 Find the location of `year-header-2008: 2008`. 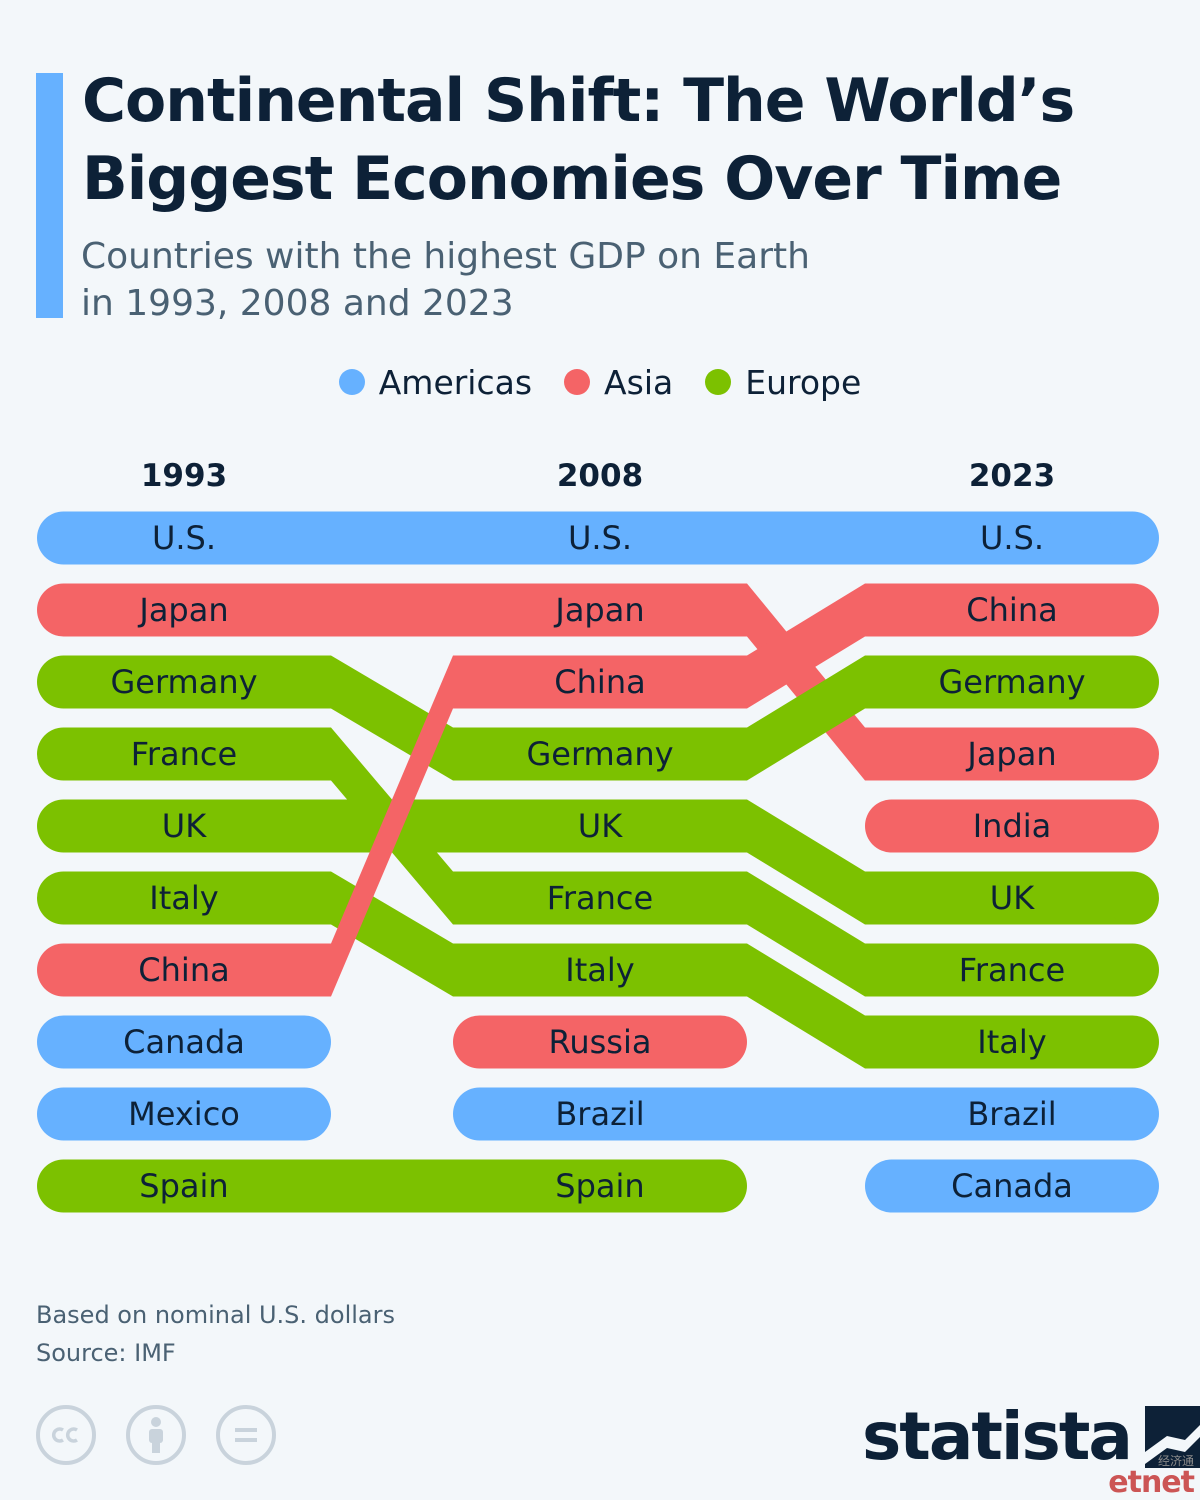

year-header-2008: 2008 is located at coordinates (600, 476).